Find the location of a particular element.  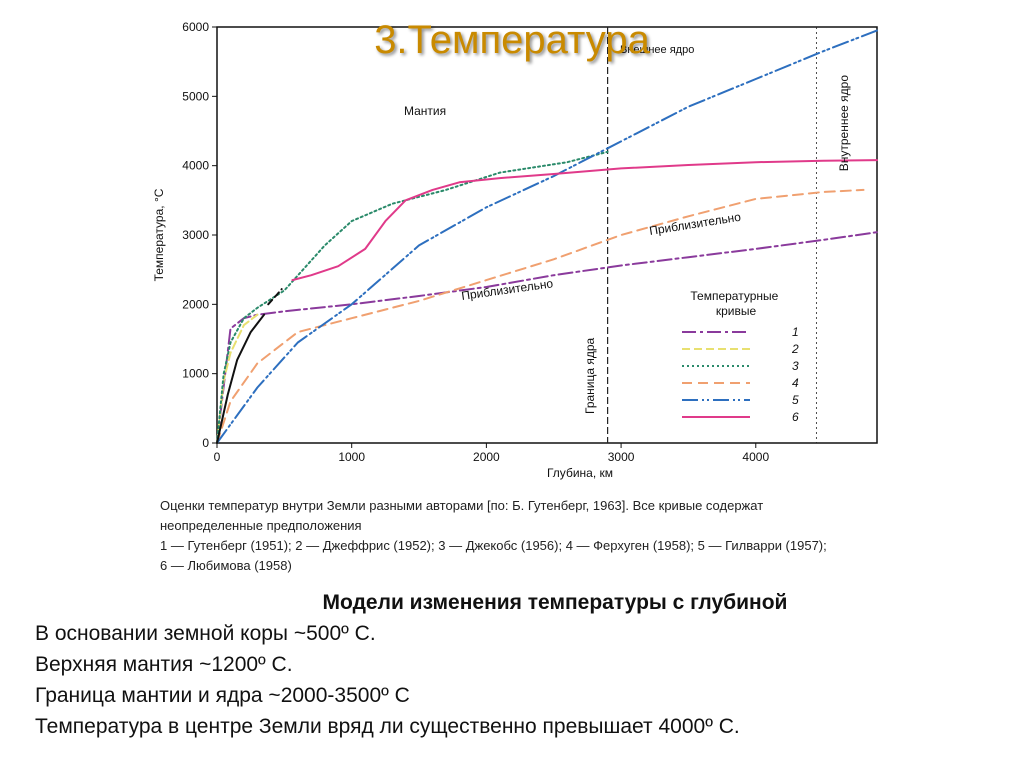

legend-title: Температурные кривые is located at coordinates (735, 303).